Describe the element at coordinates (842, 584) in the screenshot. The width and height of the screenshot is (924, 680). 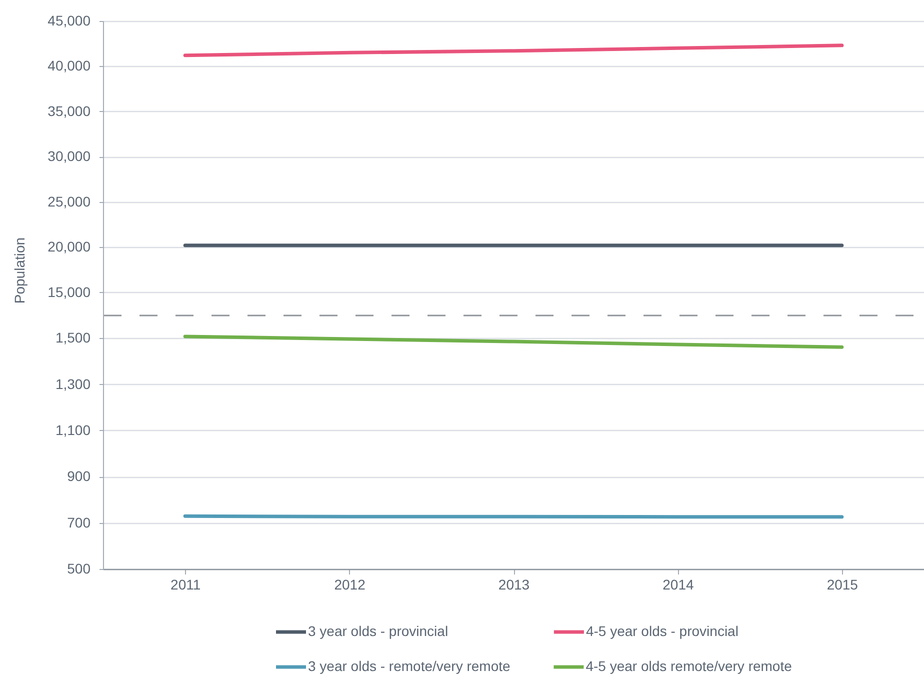
I see `x-tick-label: 2015` at that location.